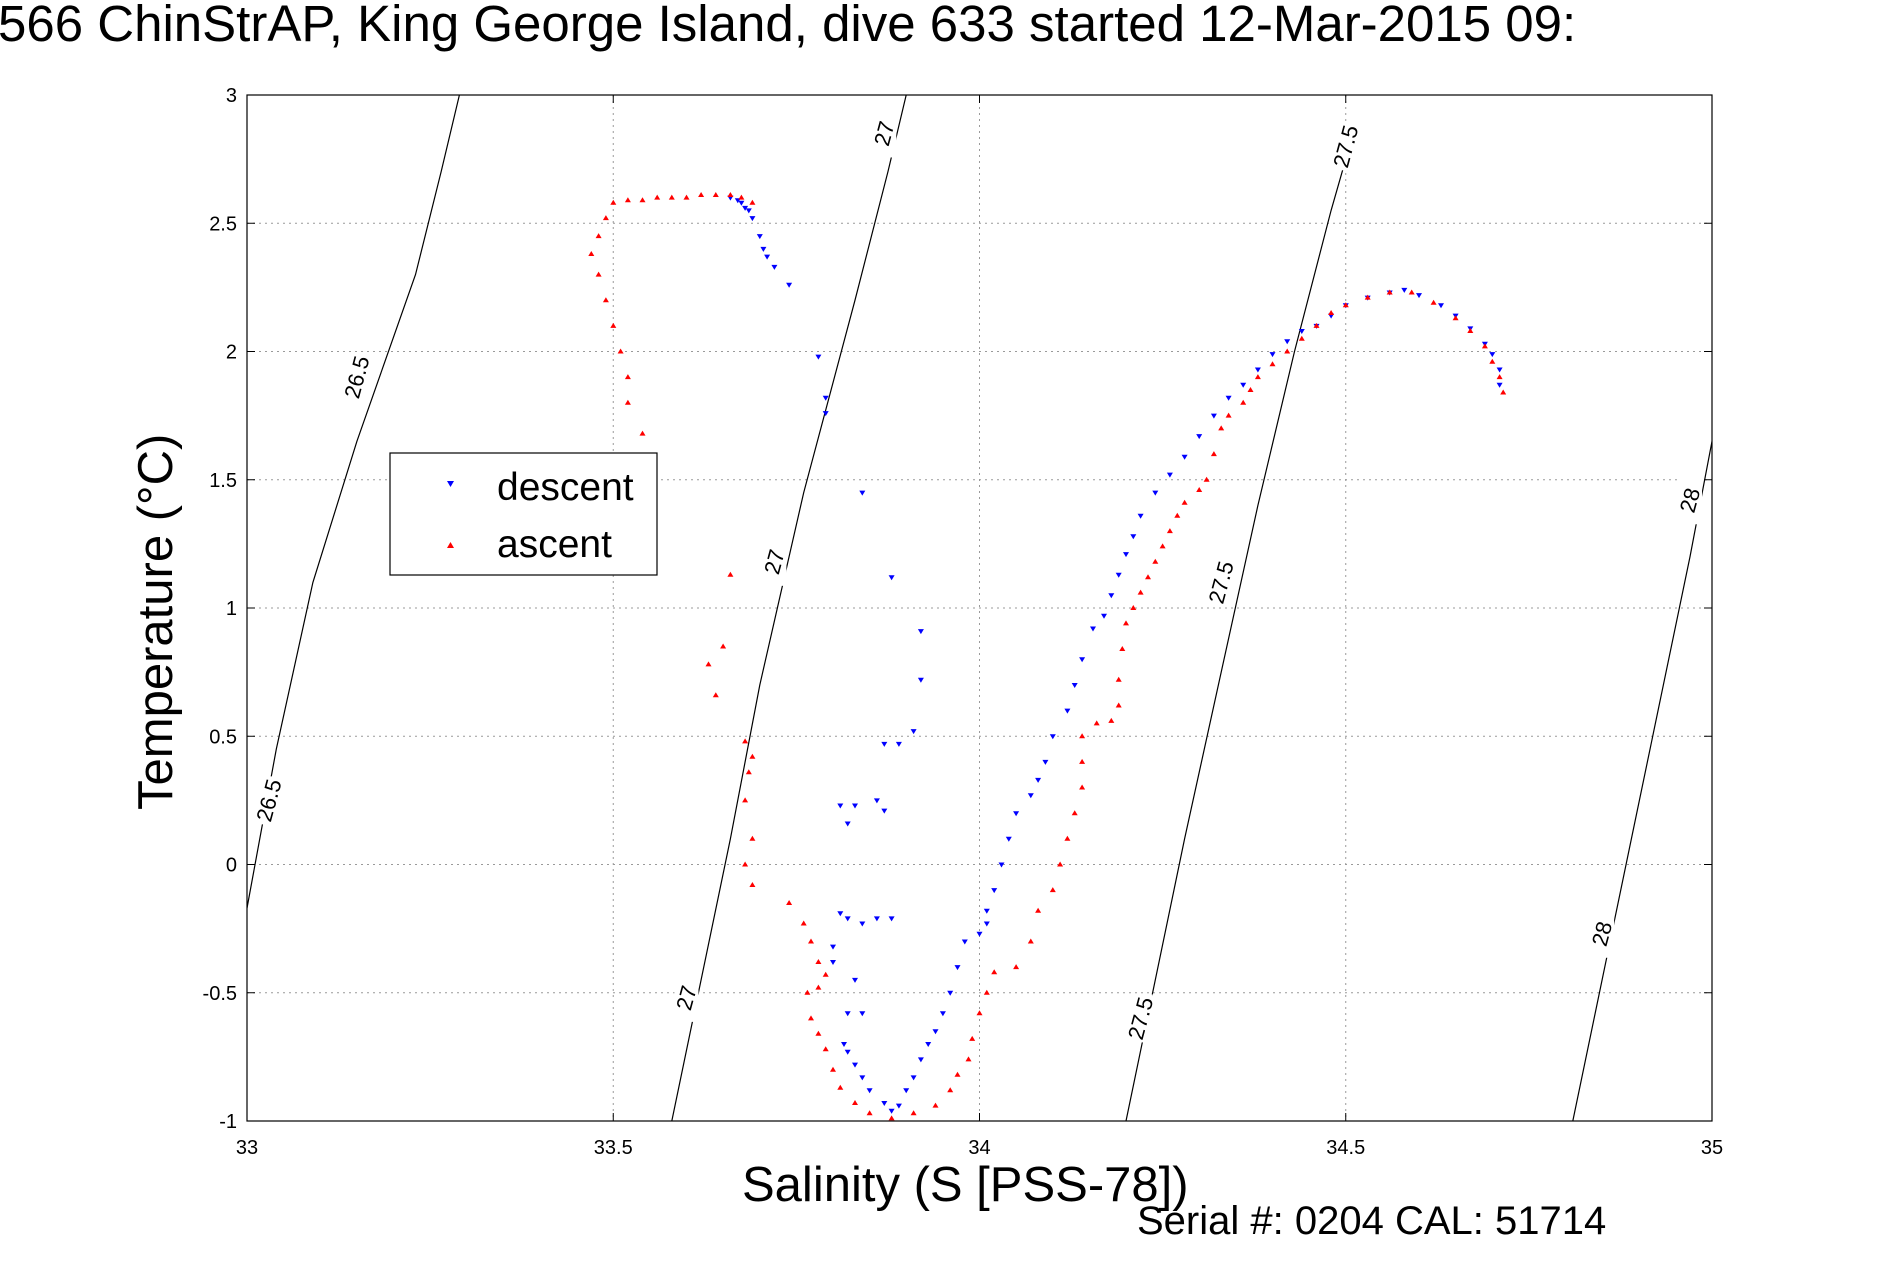 The image size is (1891, 1262). I want to click on legend-descent-label: descent, so click(565, 487).